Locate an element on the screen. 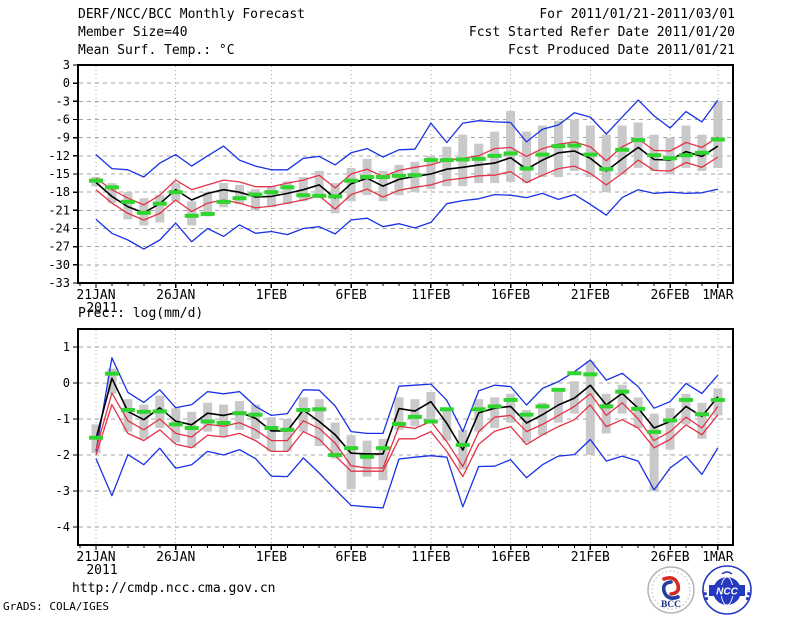  ncc-logo-label: NCC is located at coordinates (727, 592).